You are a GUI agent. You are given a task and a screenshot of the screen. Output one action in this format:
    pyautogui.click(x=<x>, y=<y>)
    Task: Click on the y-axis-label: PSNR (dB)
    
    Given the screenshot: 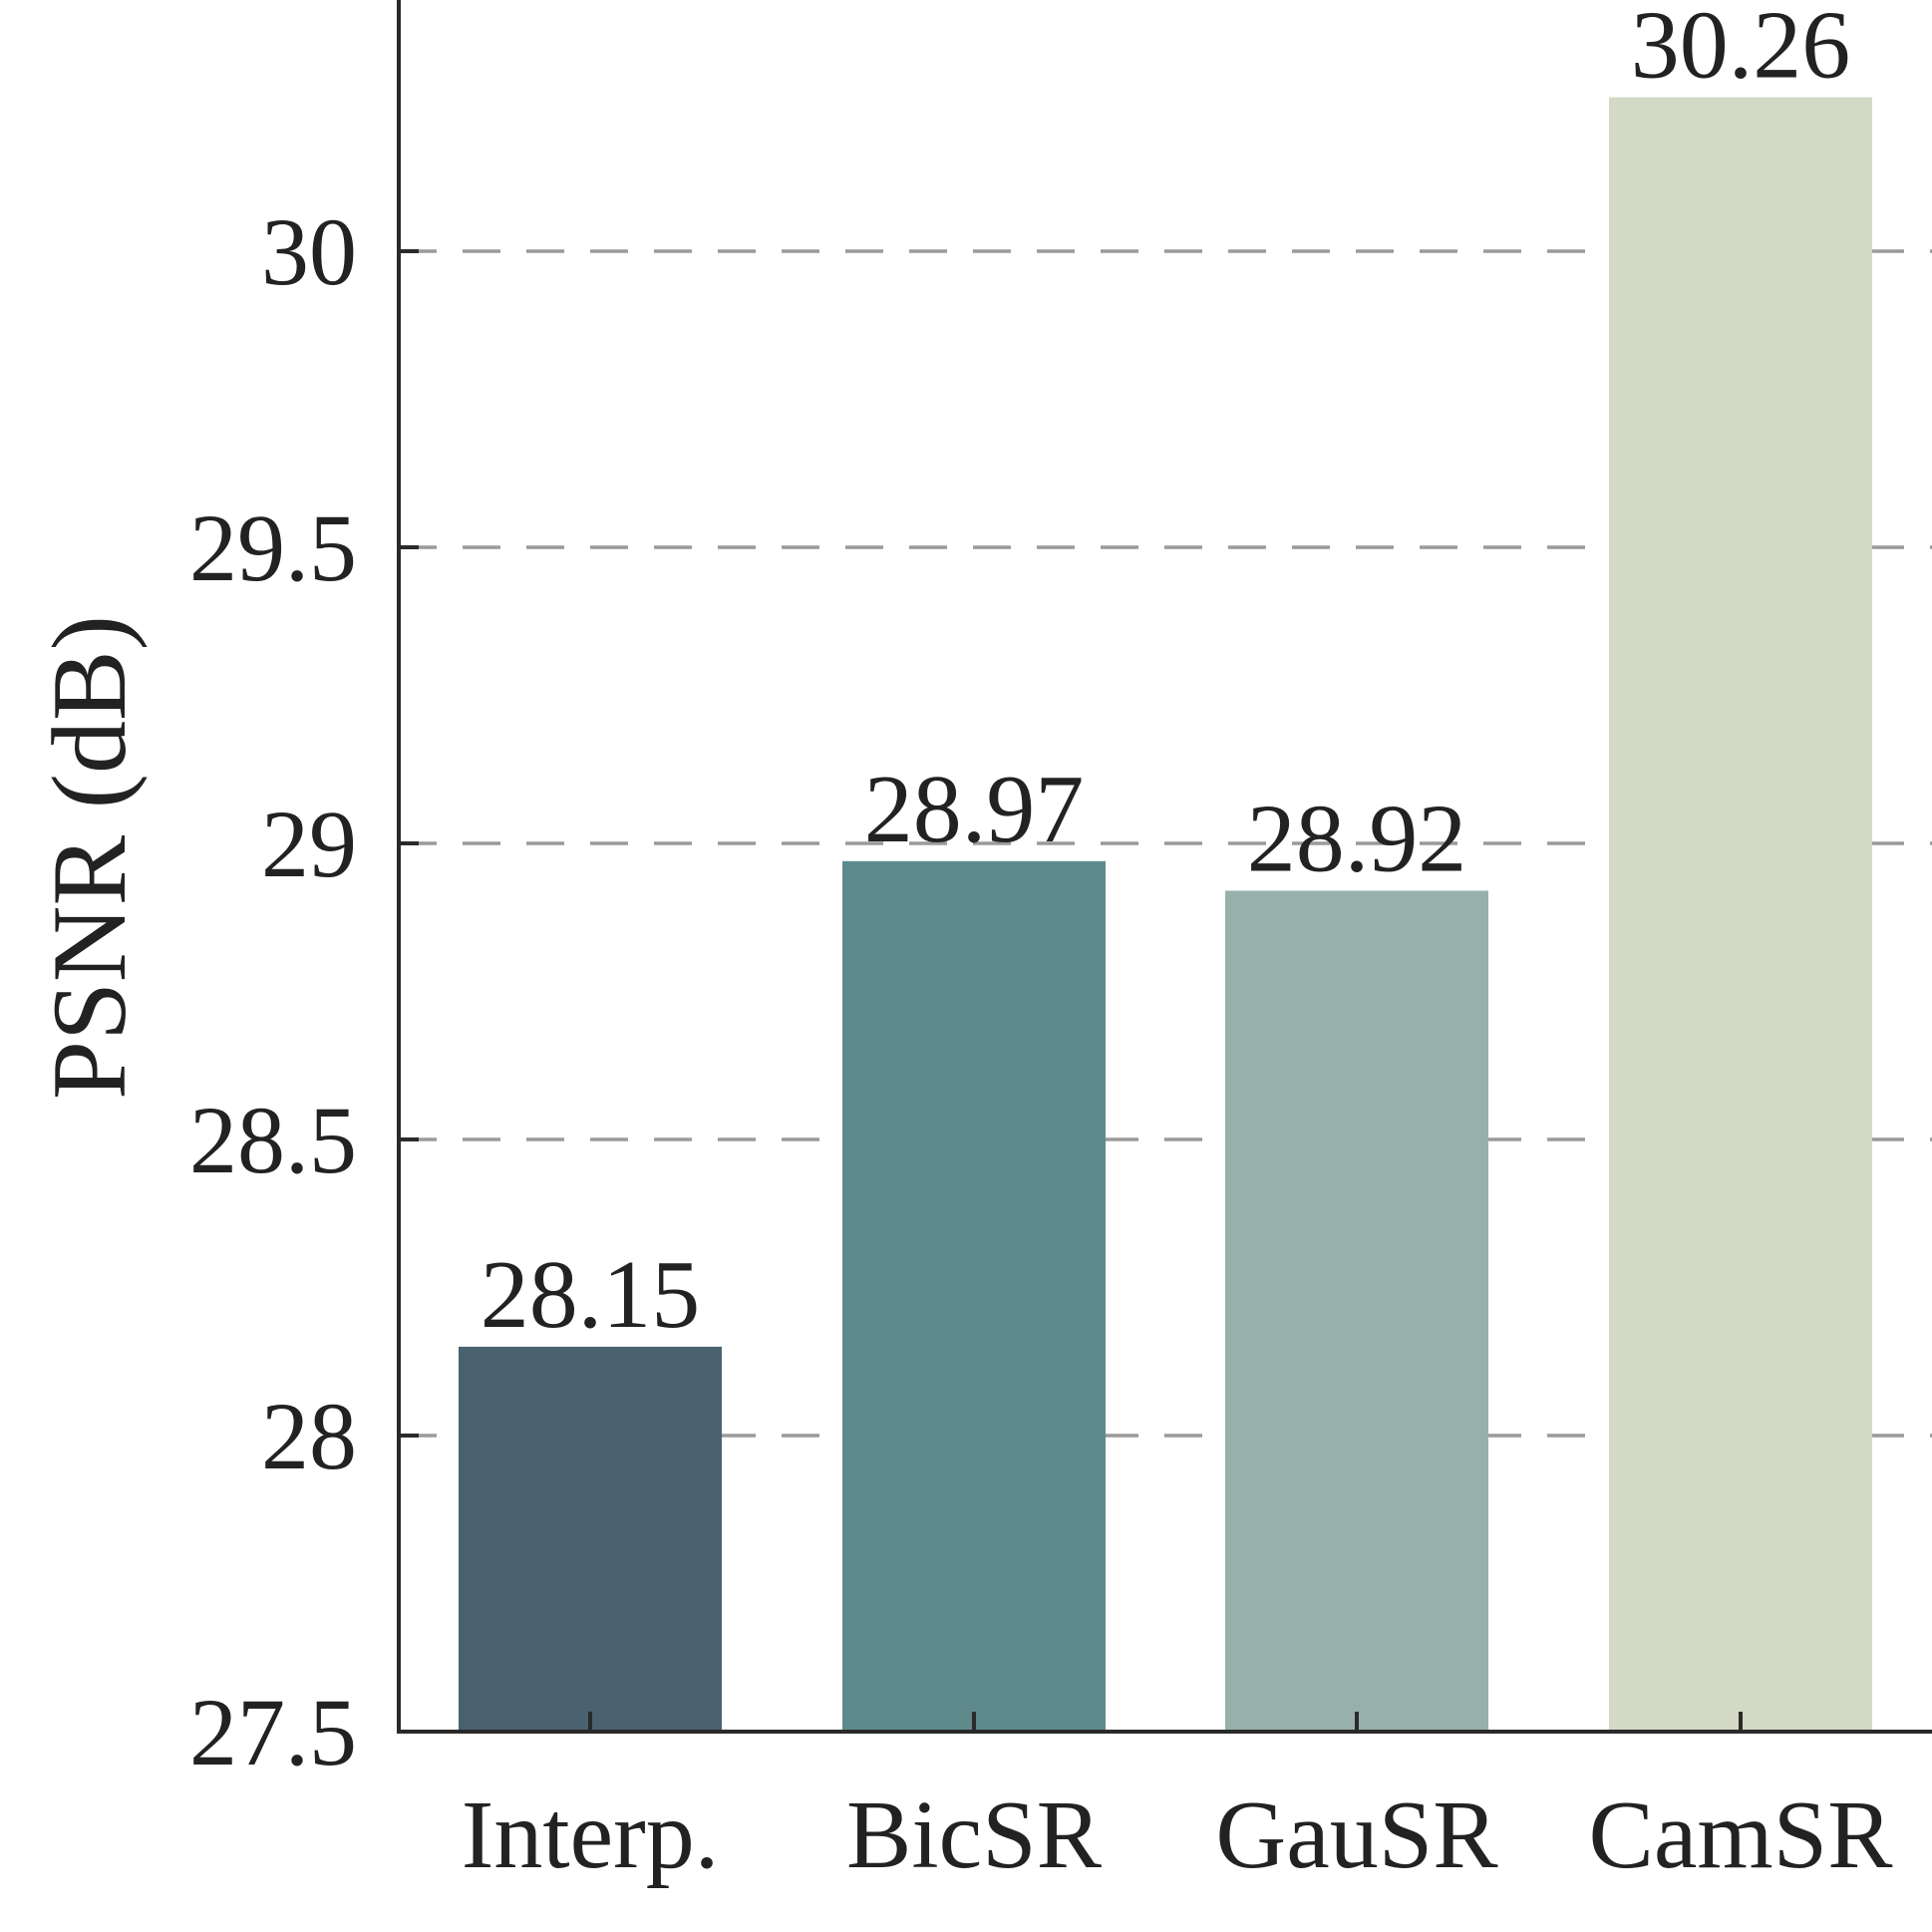 What is the action you would take?
    pyautogui.click(x=89, y=857)
    